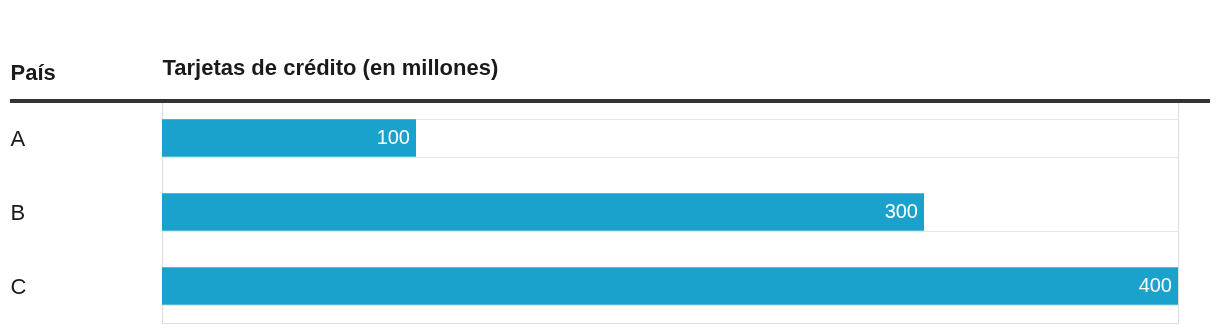 The width and height of the screenshot is (1220, 332). I want to click on y-tick-label: C, so click(18, 286).